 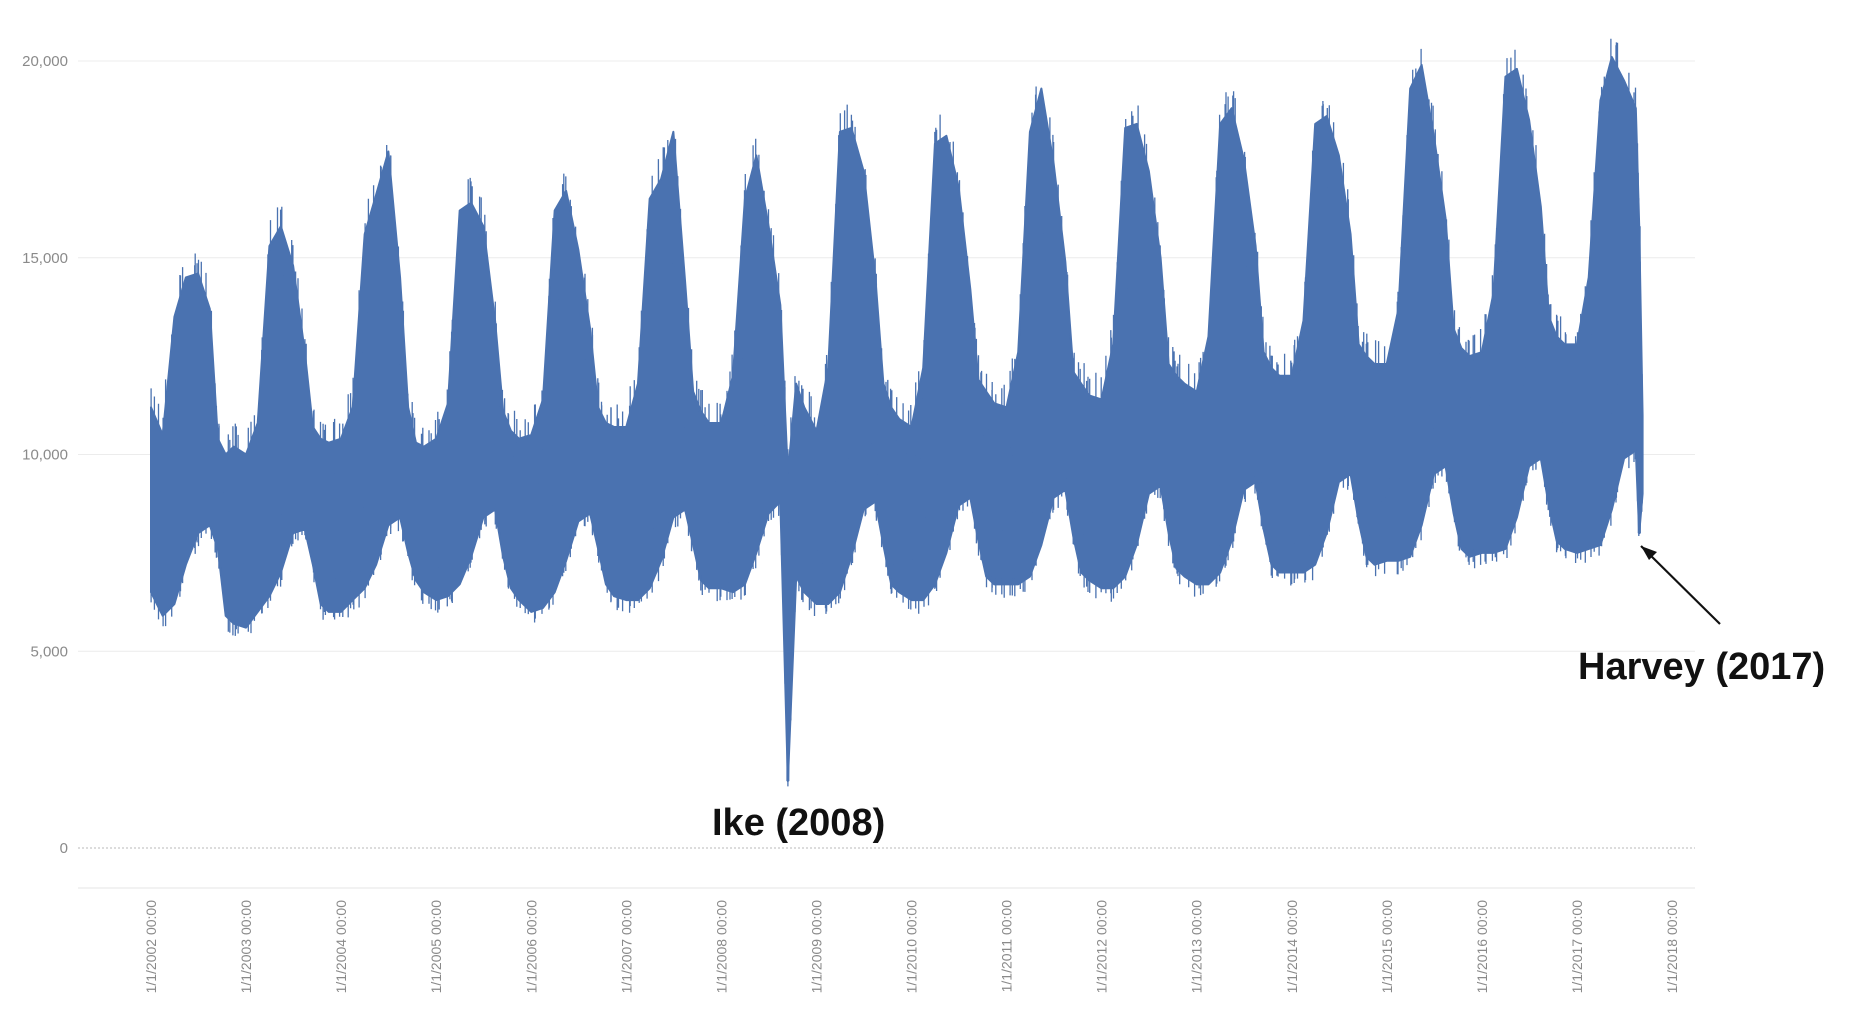 What do you see at coordinates (1387, 947) in the screenshot?
I see `x-tick-label: 1/1/2015 00:00` at bounding box center [1387, 947].